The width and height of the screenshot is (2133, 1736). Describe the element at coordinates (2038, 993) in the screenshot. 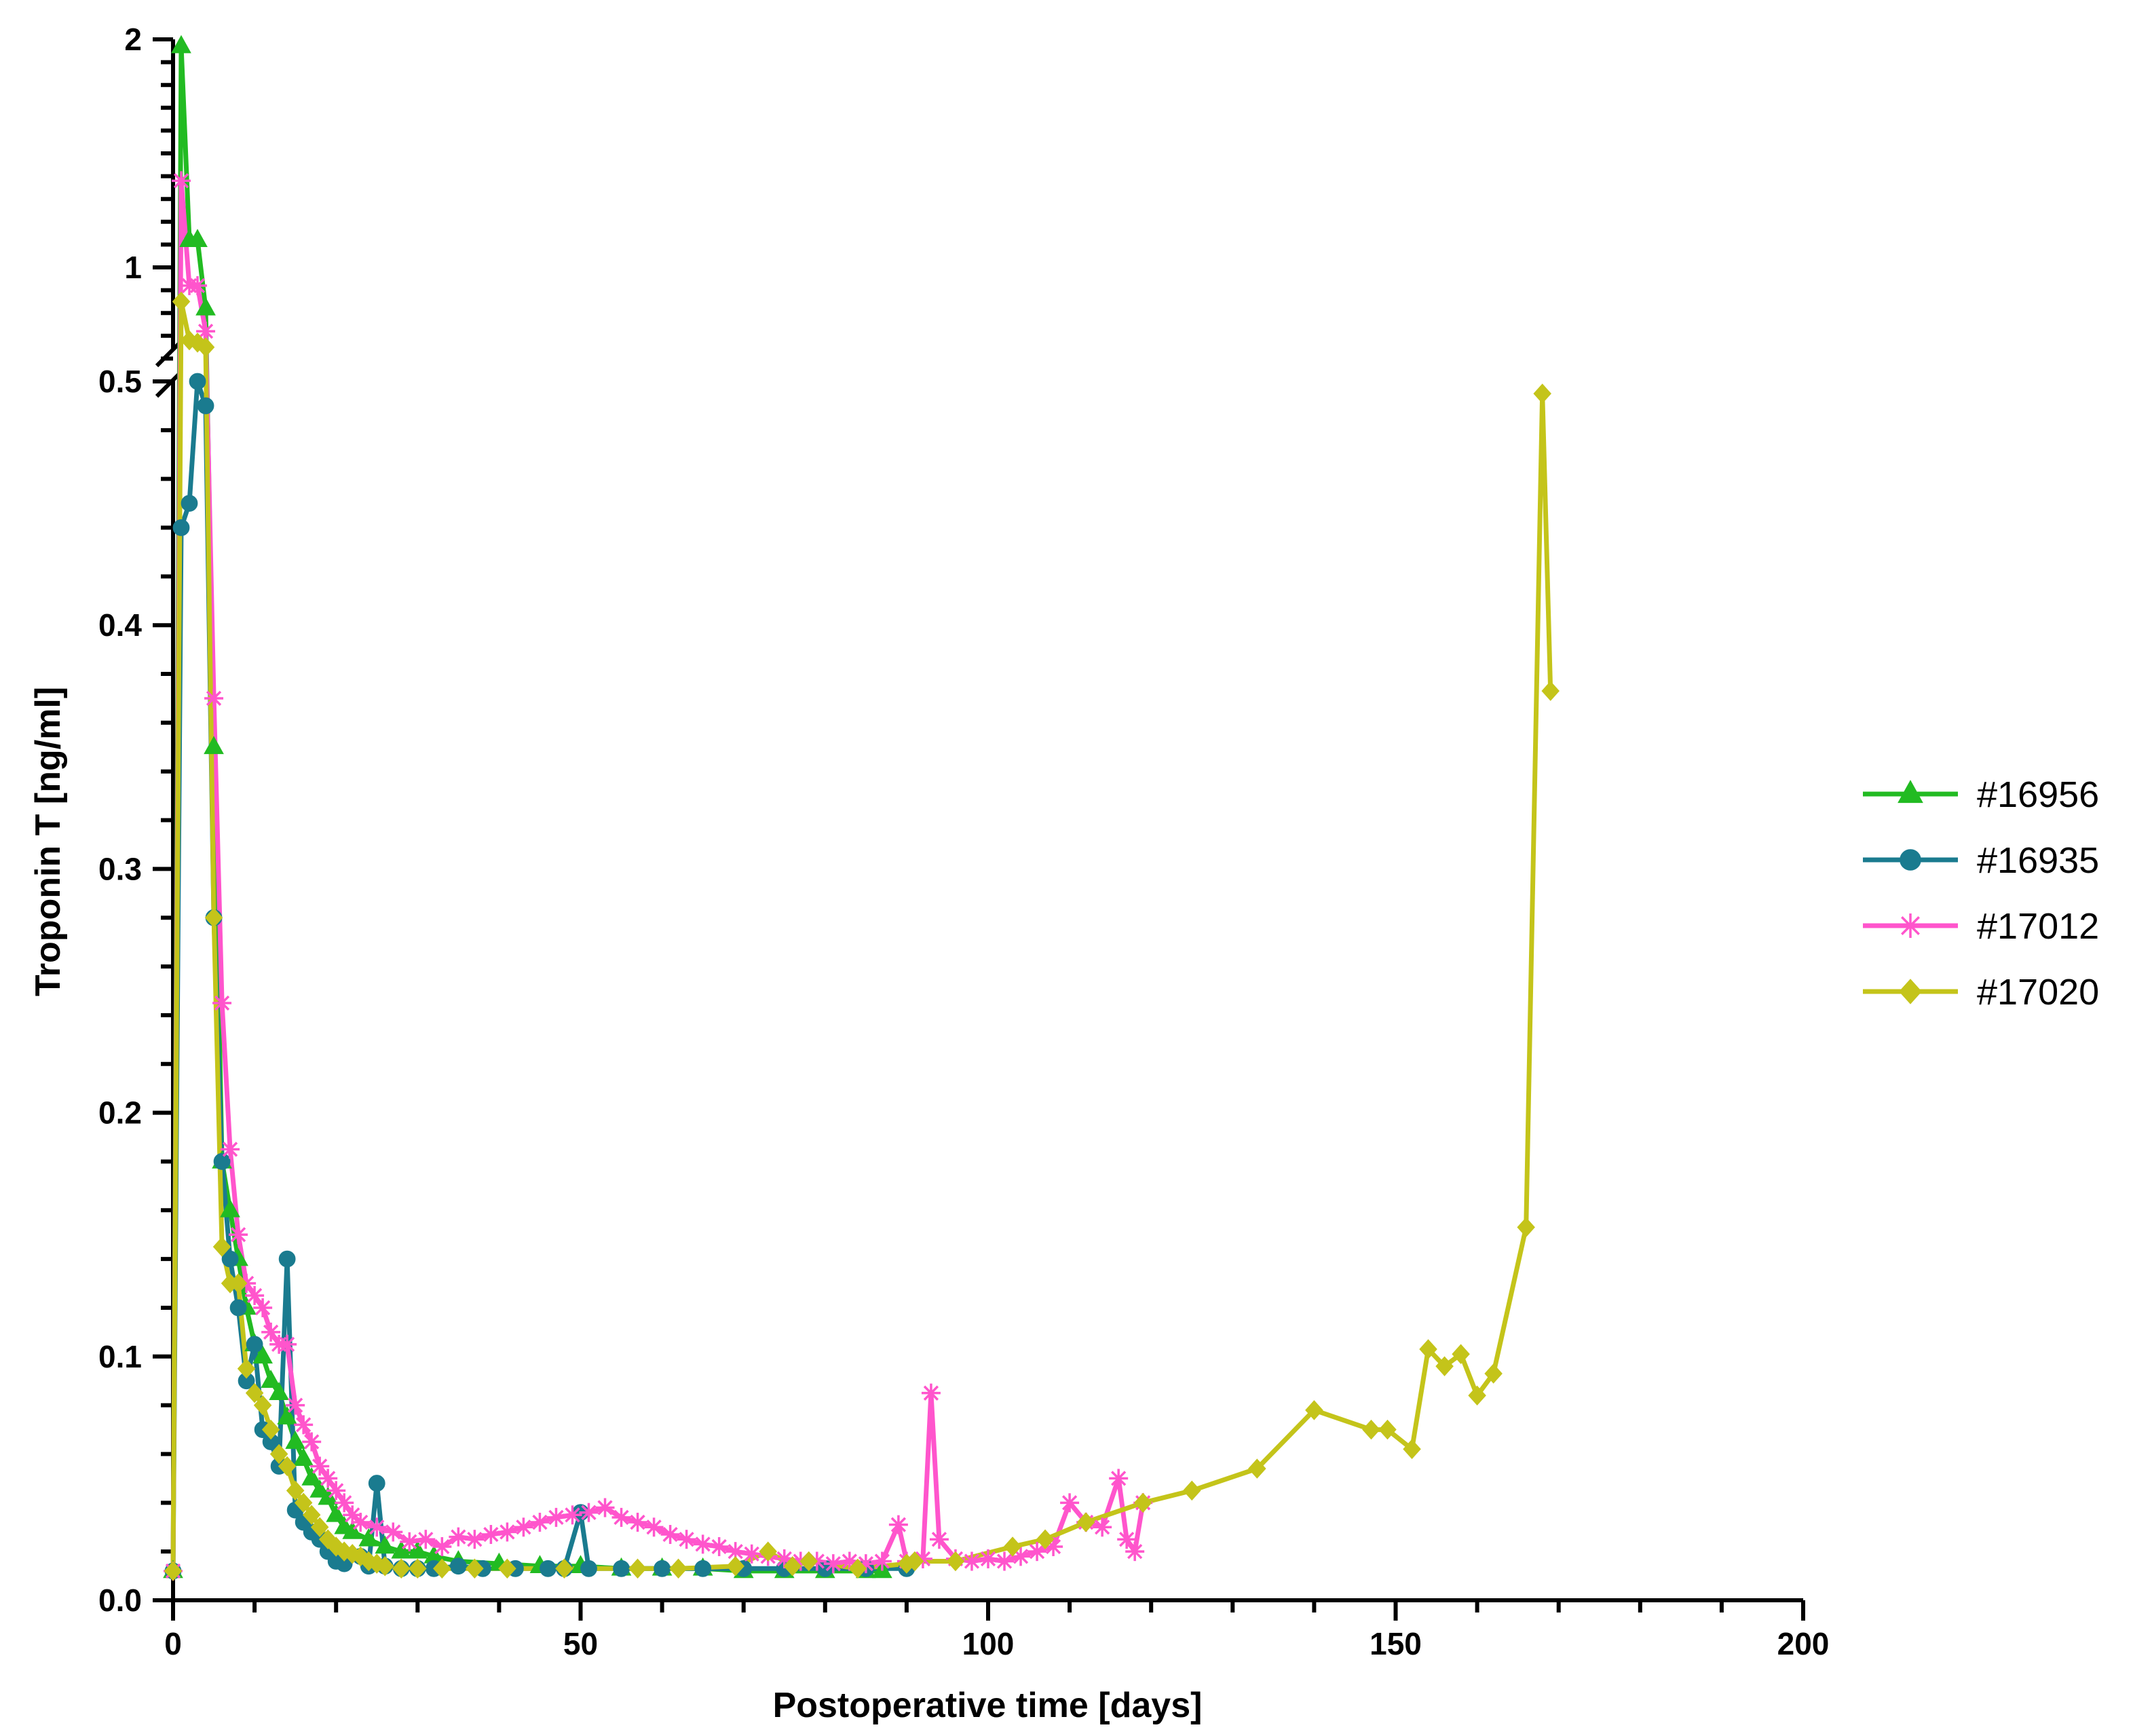

I see `legend-label: #17020` at that location.